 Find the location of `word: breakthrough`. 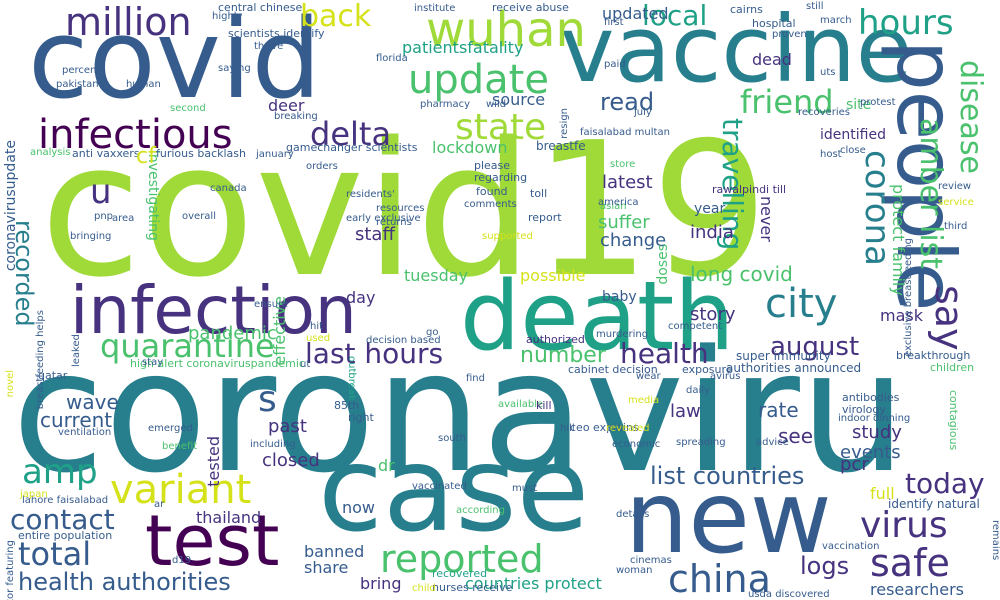

word: breakthrough is located at coordinates (933, 355).